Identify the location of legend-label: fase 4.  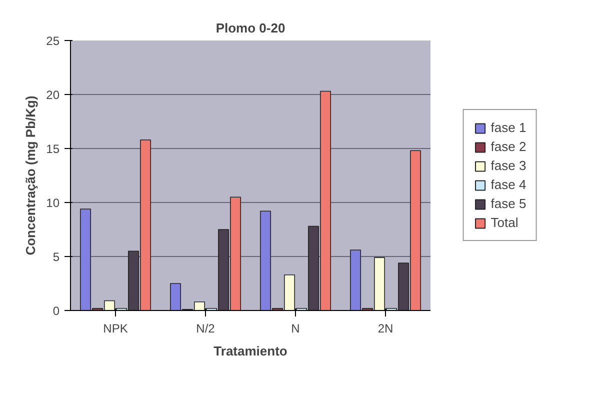
(508, 184).